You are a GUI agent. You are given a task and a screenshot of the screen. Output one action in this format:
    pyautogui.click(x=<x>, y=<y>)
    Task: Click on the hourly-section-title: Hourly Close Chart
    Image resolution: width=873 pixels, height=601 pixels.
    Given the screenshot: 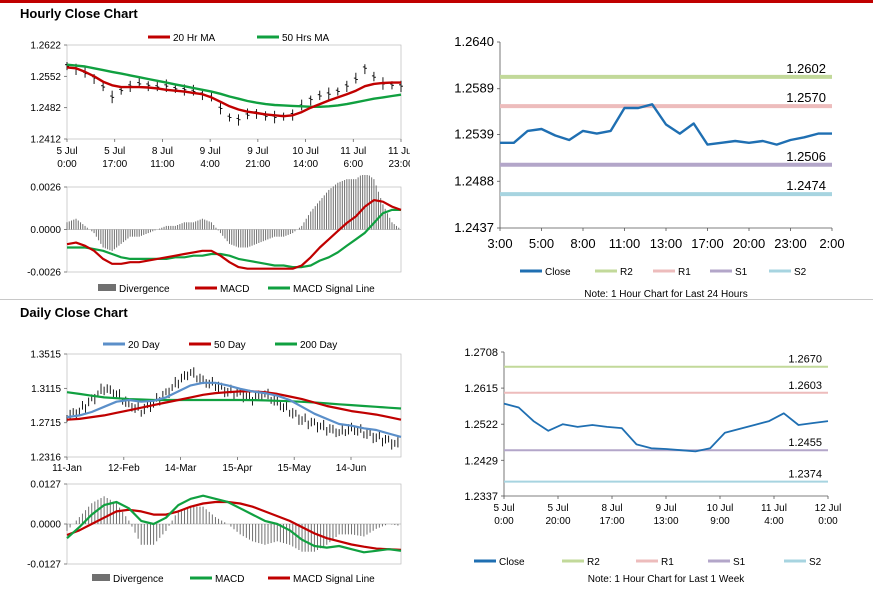 What is the action you would take?
    pyautogui.click(x=79, y=13)
    